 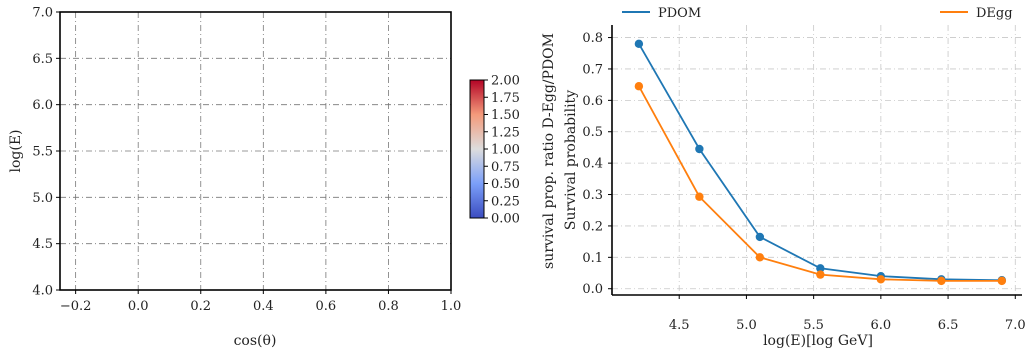 I want to click on line-y-tick-label: 0.3, so click(x=592, y=195).